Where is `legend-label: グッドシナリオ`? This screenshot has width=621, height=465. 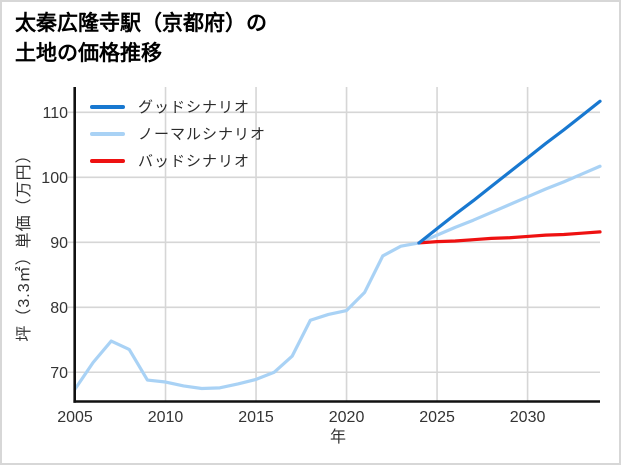 legend-label: グッドシナリオ is located at coordinates (194, 107).